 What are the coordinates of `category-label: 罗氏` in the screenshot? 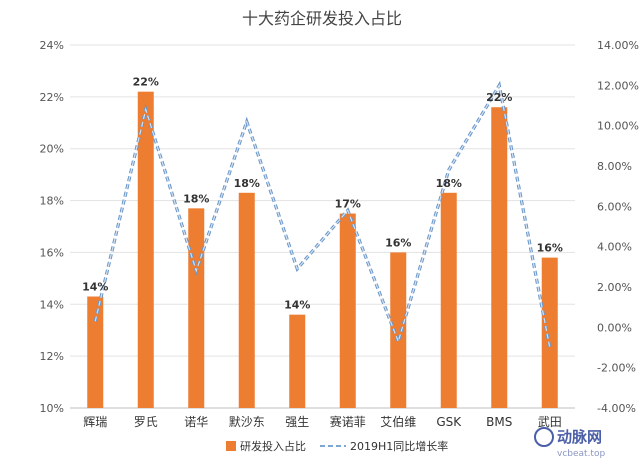 It's located at (146, 422).